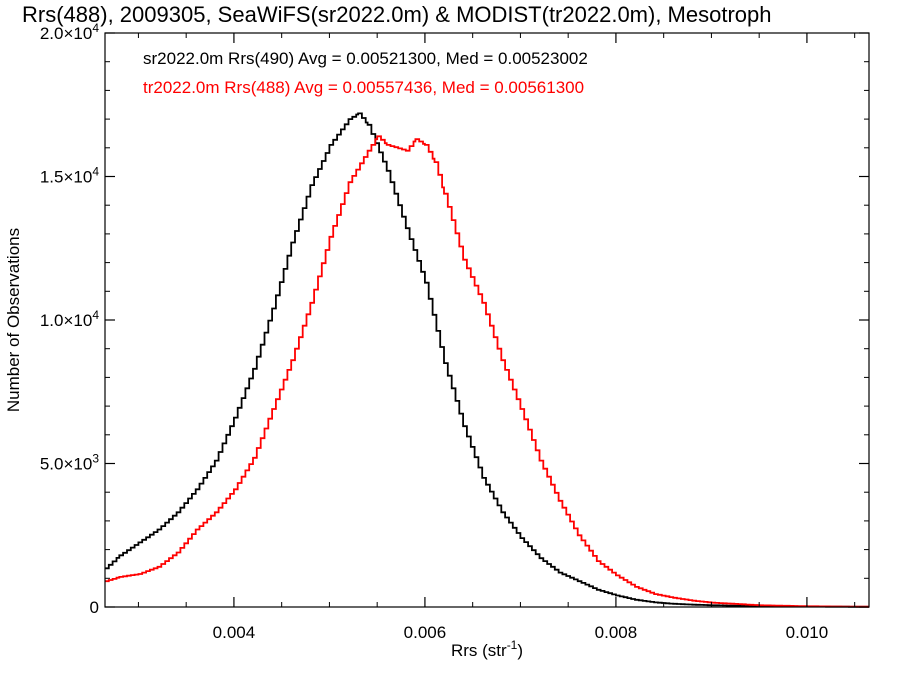  What do you see at coordinates (520, 650) in the screenshot?
I see `x-axis-label-suffix: )` at bounding box center [520, 650].